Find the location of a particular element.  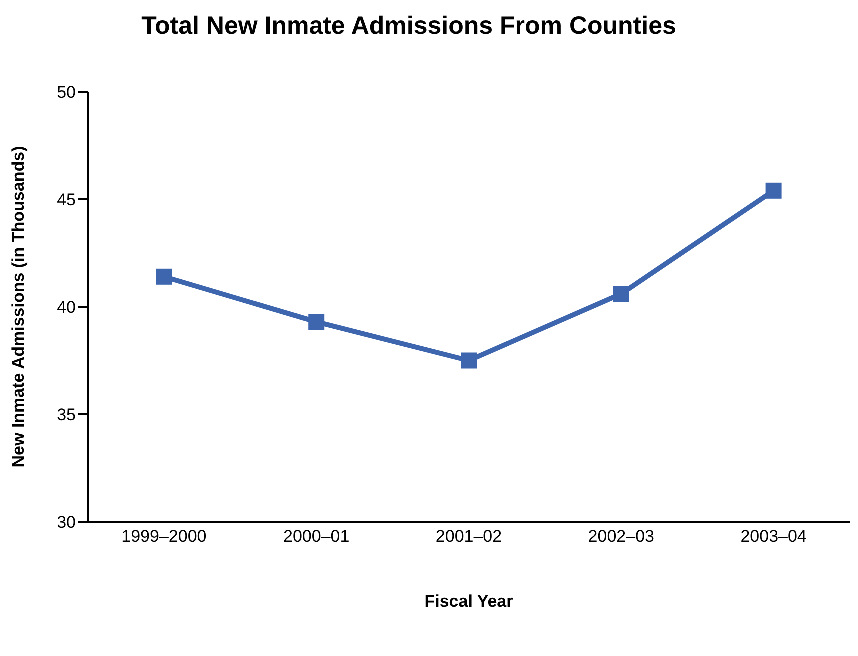

x-tick-label: 1999–2000 is located at coordinates (164, 536).